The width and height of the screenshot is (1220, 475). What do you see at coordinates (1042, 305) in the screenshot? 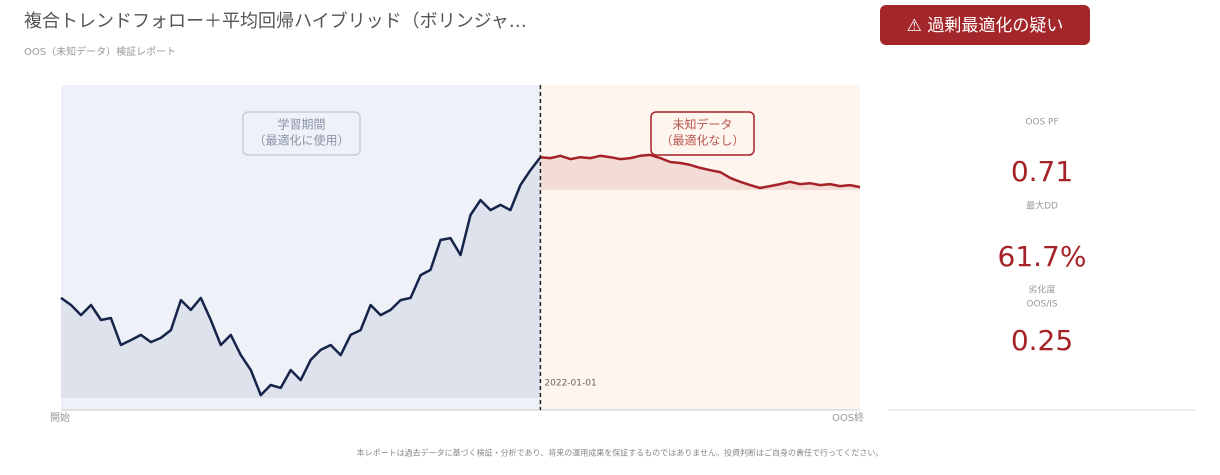
I see `metric-label: OOS/IS` at bounding box center [1042, 305].